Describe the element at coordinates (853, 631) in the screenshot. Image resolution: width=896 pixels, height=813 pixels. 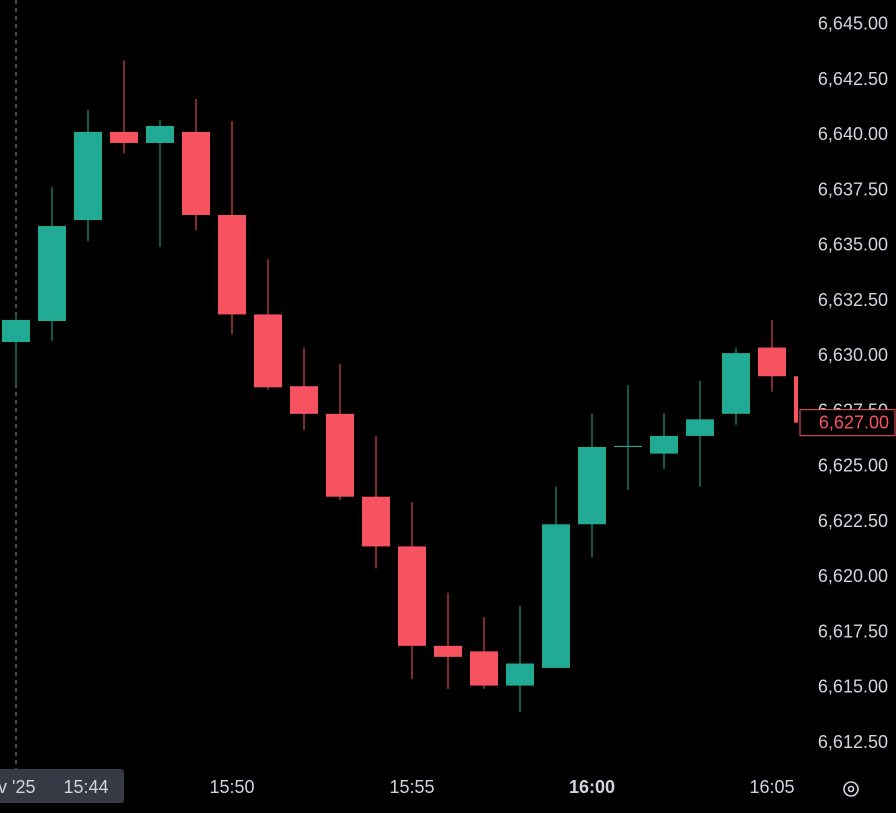
I see `y-tick-label: 6,617.50` at that location.